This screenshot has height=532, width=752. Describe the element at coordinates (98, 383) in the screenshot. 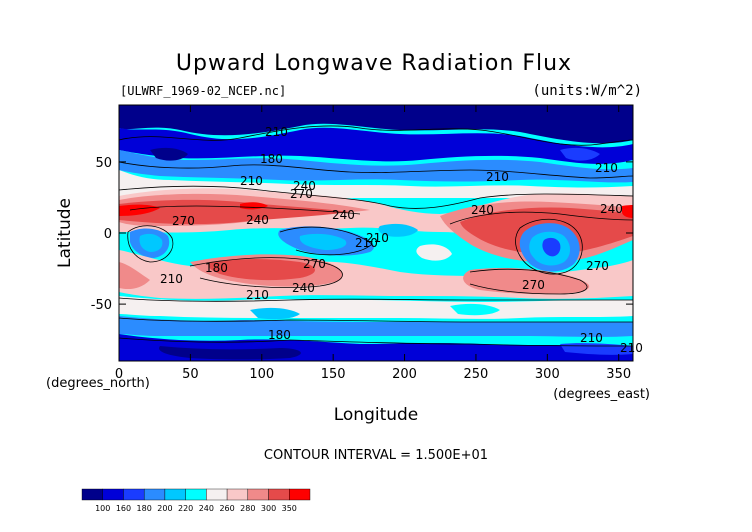

I see `y-axis-unit-label: (degrees_north)` at that location.